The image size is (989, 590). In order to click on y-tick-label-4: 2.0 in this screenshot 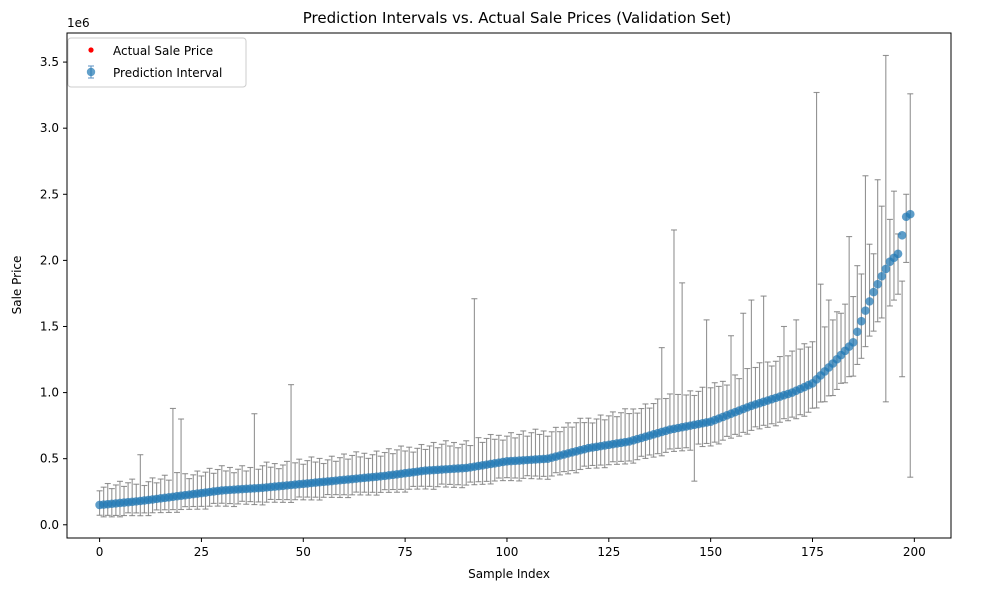, I will do `click(49, 260)`.